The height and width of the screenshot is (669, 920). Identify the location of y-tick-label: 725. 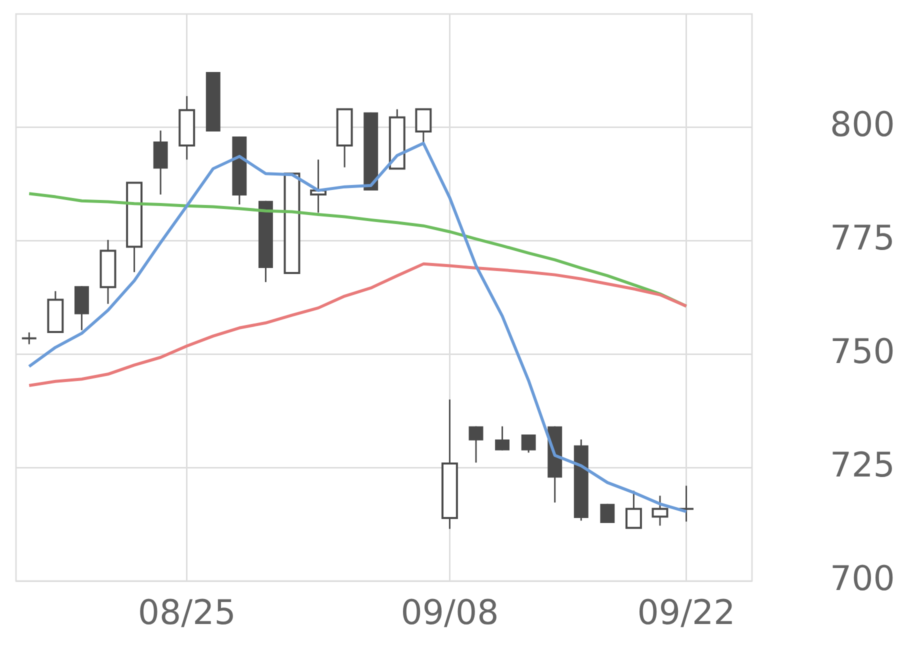
(862, 465).